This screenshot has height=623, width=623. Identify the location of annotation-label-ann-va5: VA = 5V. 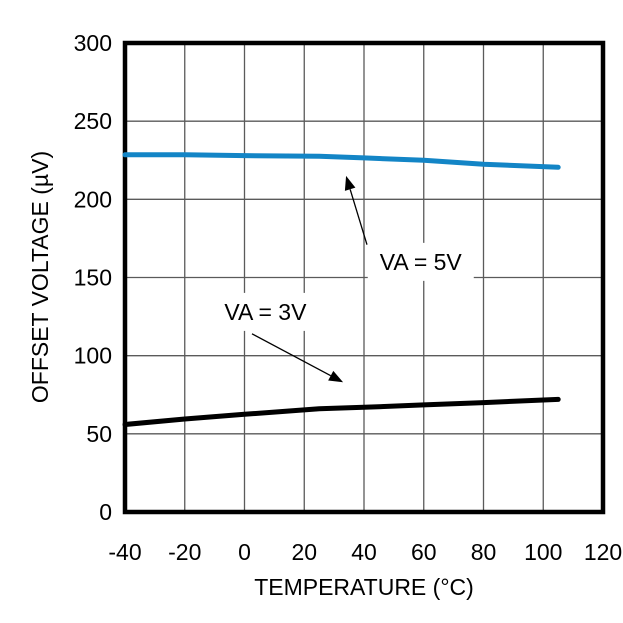
(421, 262).